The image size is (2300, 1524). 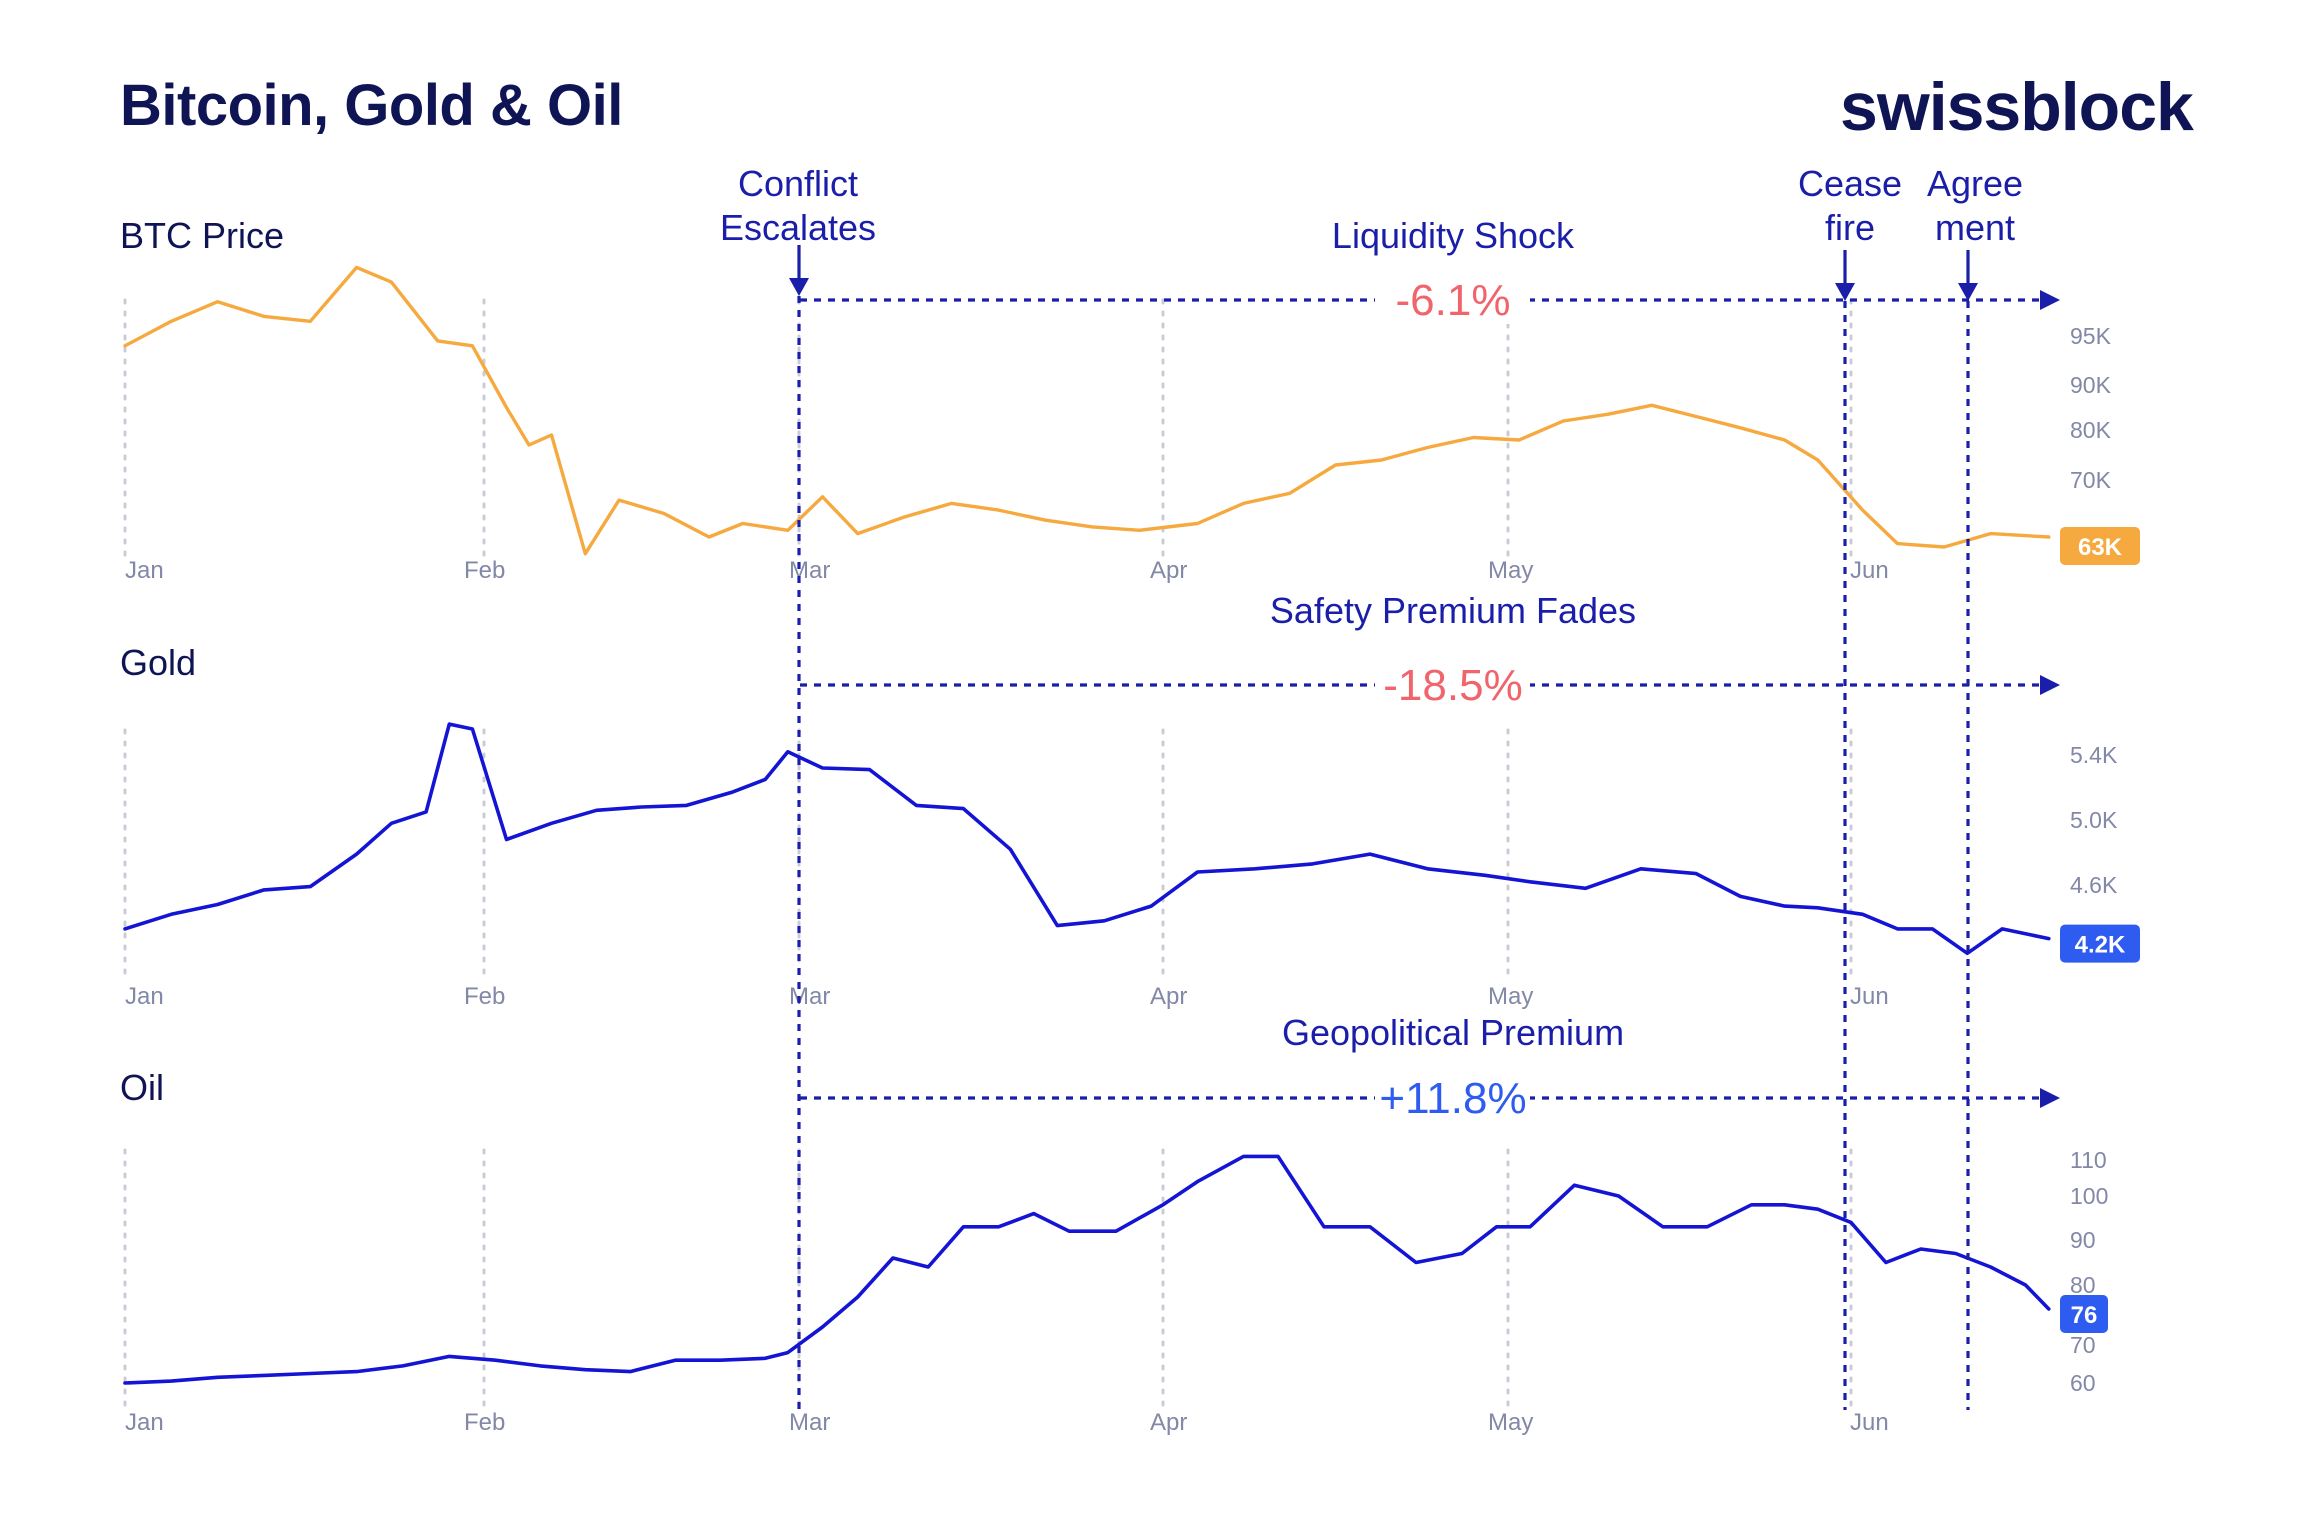 What do you see at coordinates (1453, 1032) in the screenshot?
I see `period-label: Geopolitical Premium` at bounding box center [1453, 1032].